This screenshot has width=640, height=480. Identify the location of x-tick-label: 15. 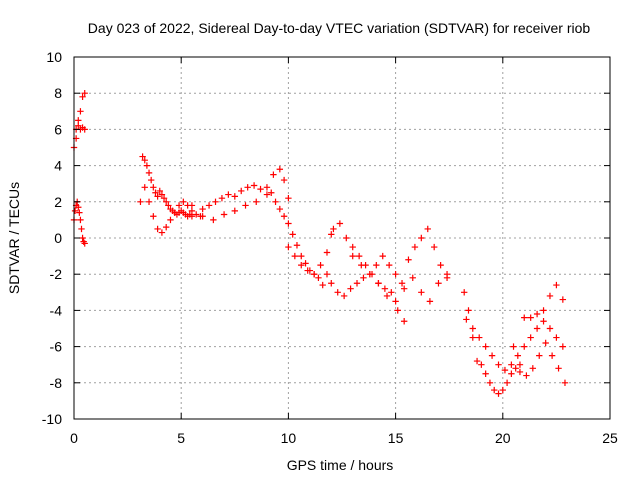
(396, 438).